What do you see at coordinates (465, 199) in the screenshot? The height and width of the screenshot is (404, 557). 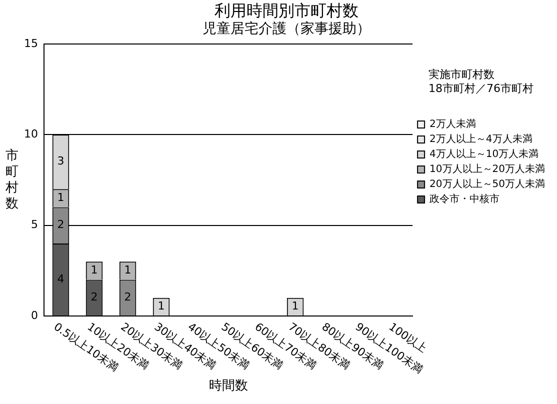 I see `legend-label: 政令市・中核市` at bounding box center [465, 199].